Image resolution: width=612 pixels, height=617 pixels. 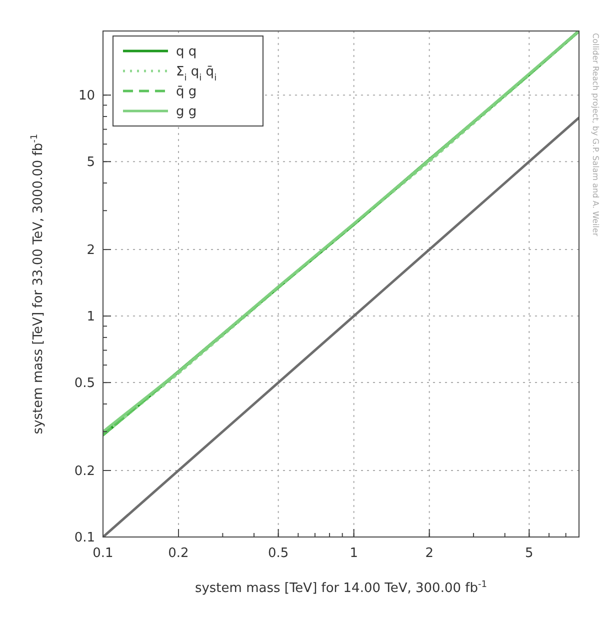 I want to click on x-tick-label: 0.5, so click(x=278, y=553).